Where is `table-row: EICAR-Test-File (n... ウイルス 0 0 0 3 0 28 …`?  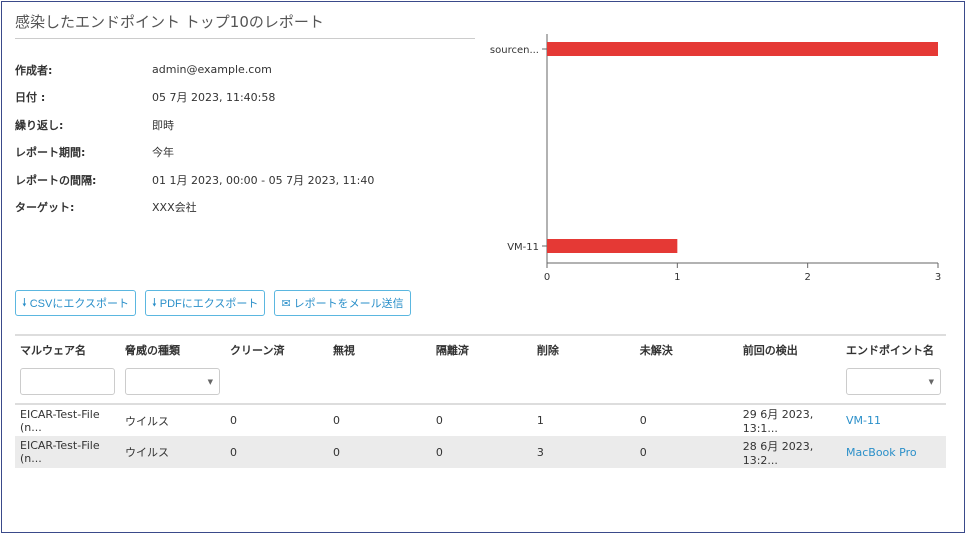
table-row: EICAR-Test-File (n... ウイルス 0 0 0 3 0 28 … is located at coordinates (480, 452).